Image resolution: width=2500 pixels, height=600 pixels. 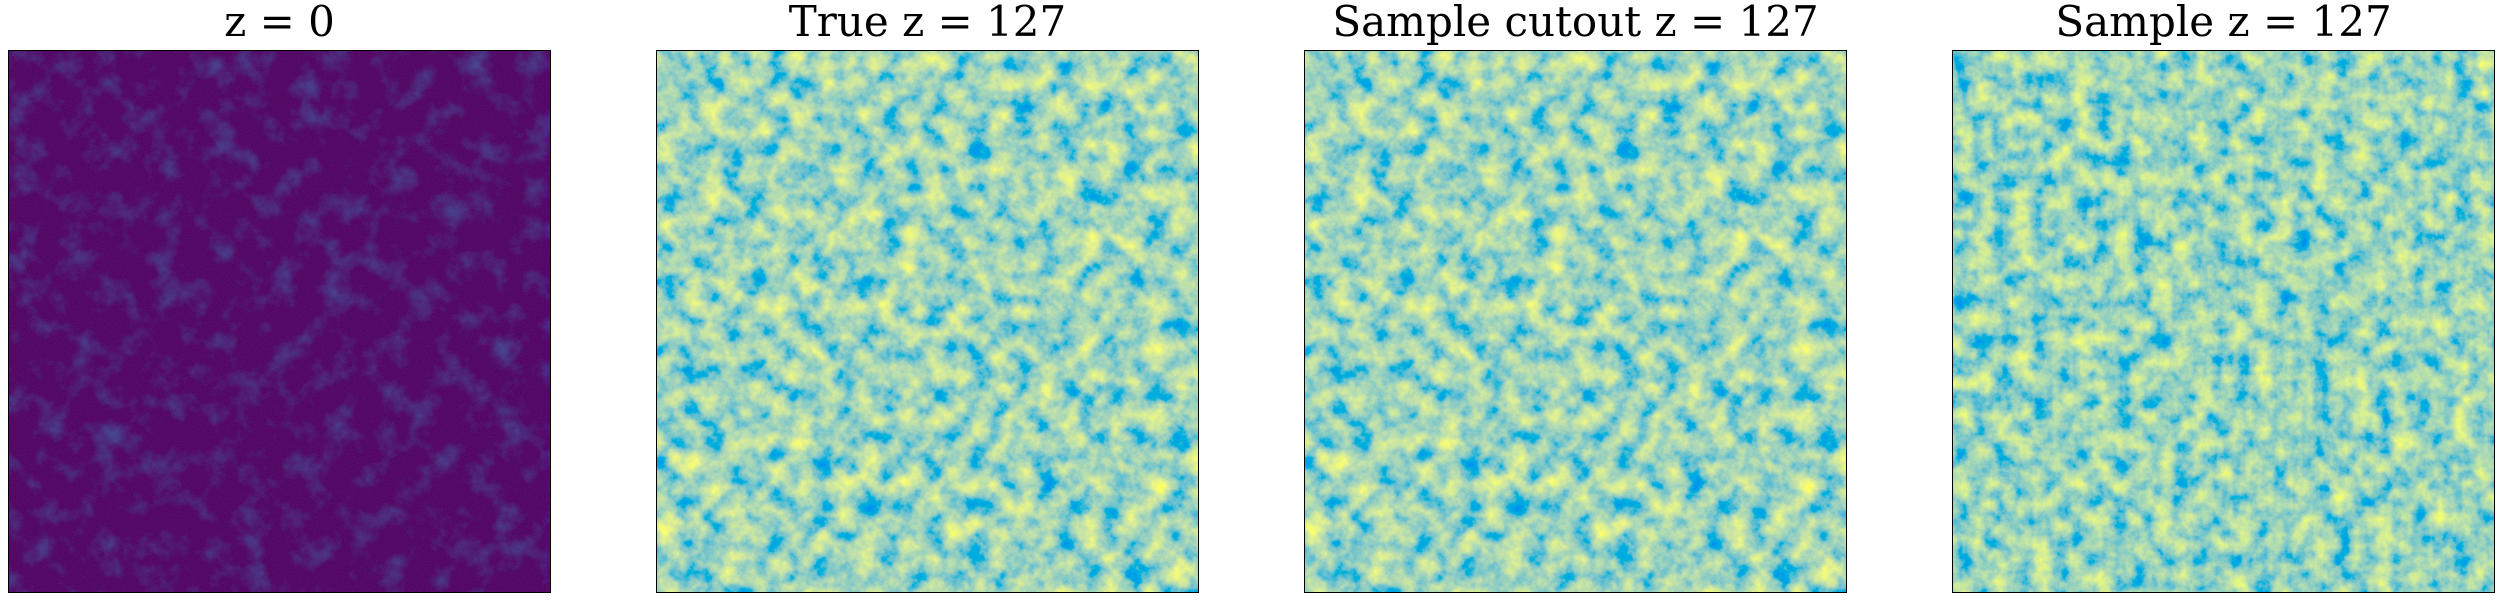 What do you see at coordinates (1575, 23) in the screenshot?
I see `panel-title: Sample cutout z = 127` at bounding box center [1575, 23].